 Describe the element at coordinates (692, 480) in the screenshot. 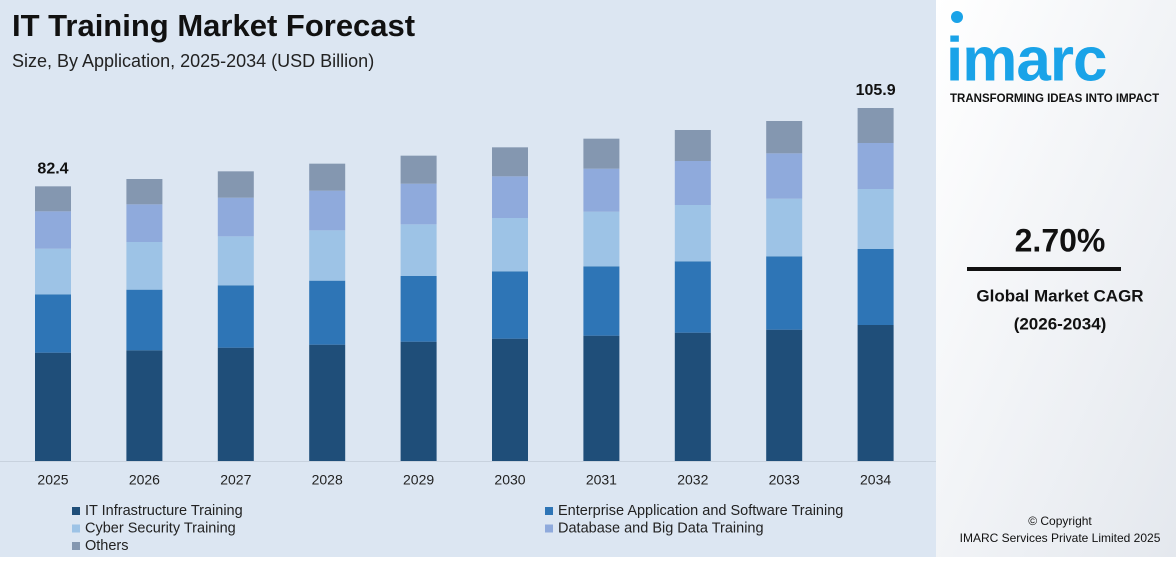

I see `x-tick-label: 2032` at that location.